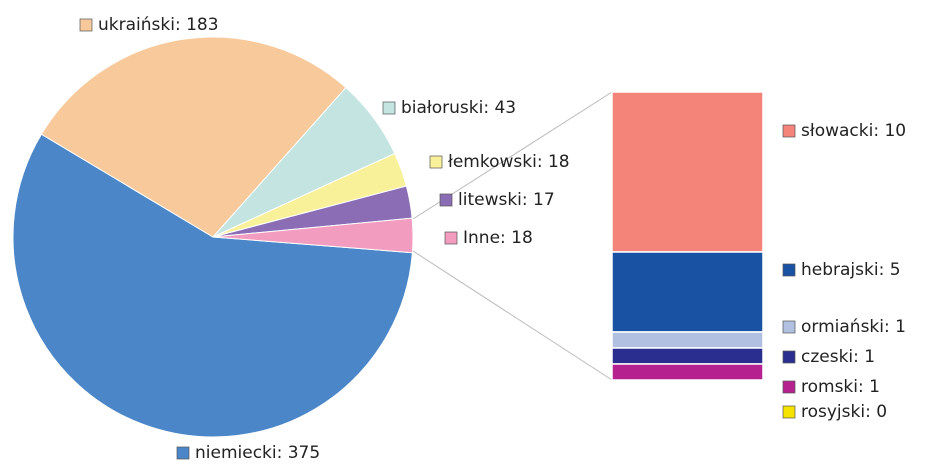  I want to click on legend-label: romski: 1, so click(840, 387).